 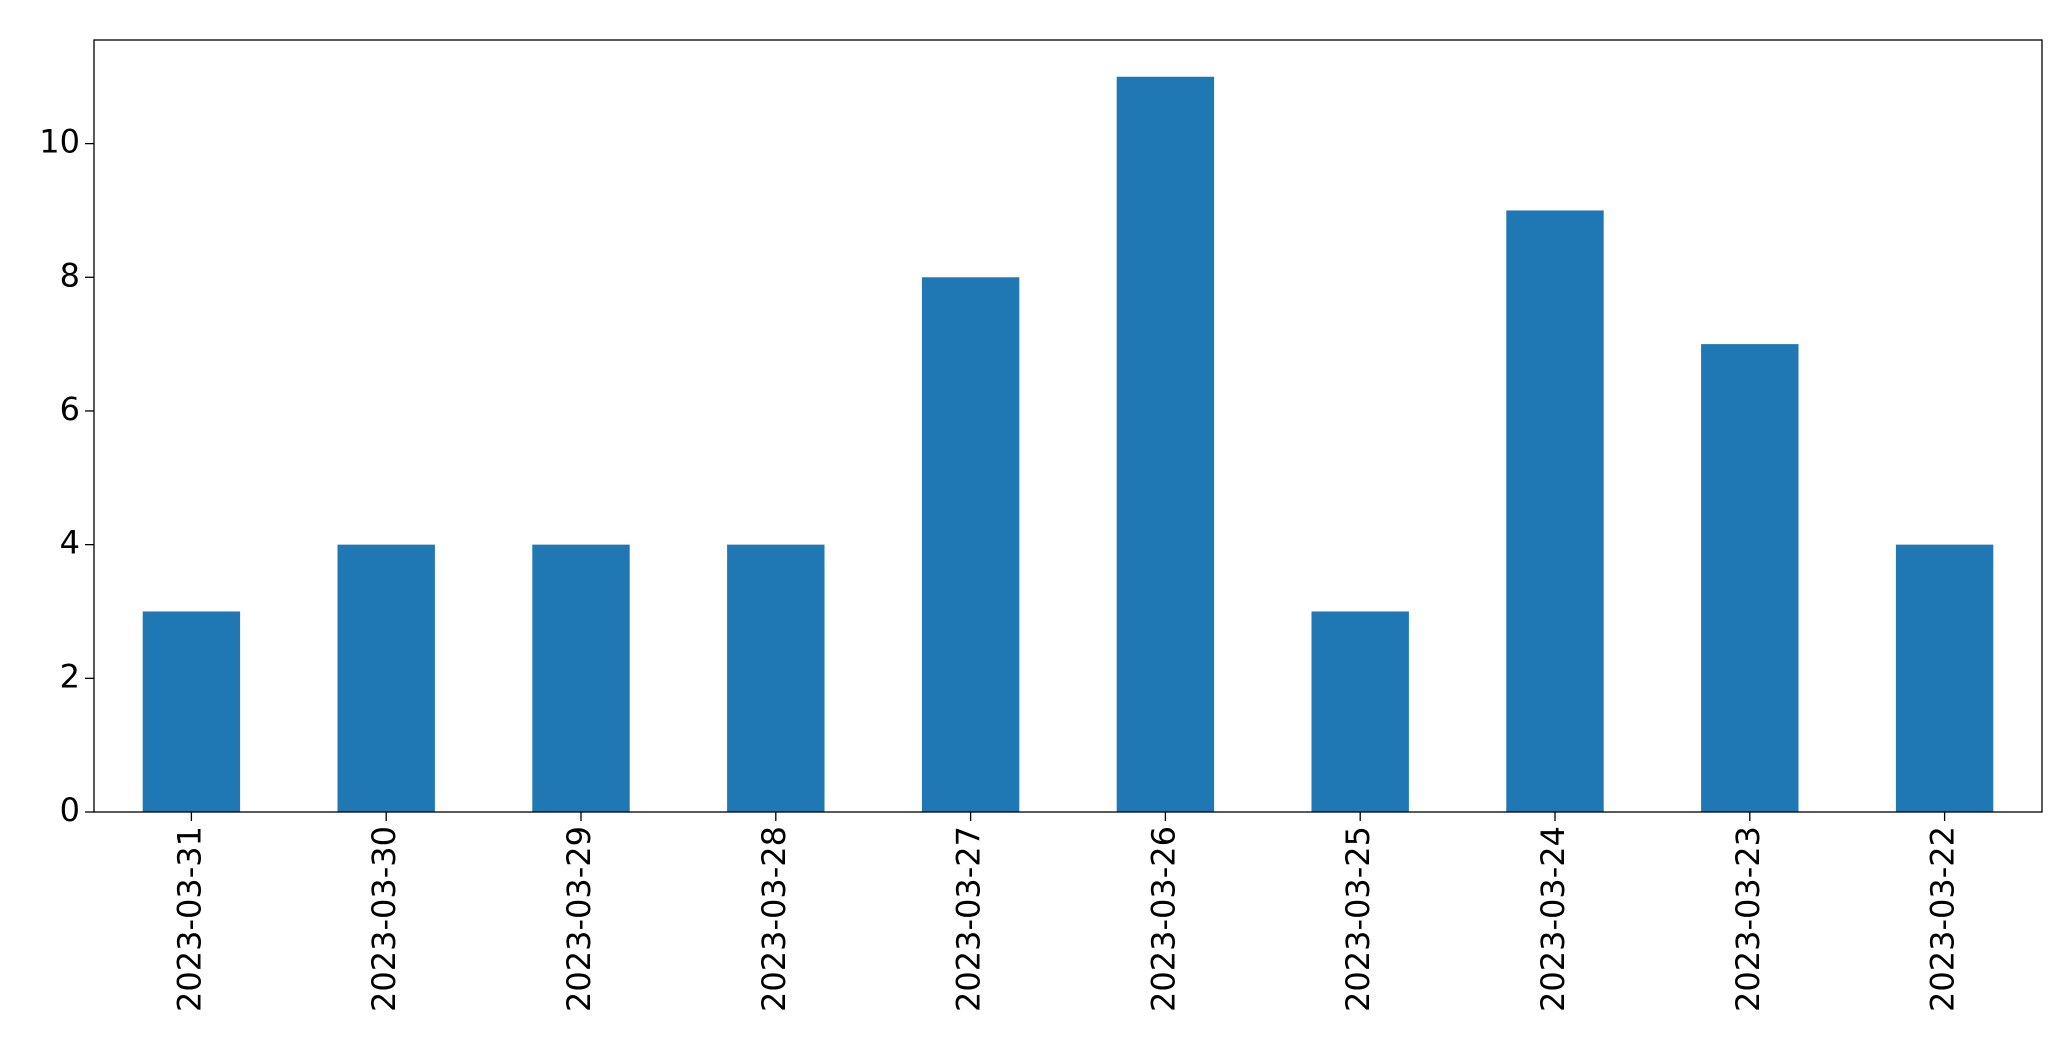 What do you see at coordinates (1748, 919) in the screenshot?
I see `x-tick-label: 2023-03-23` at bounding box center [1748, 919].